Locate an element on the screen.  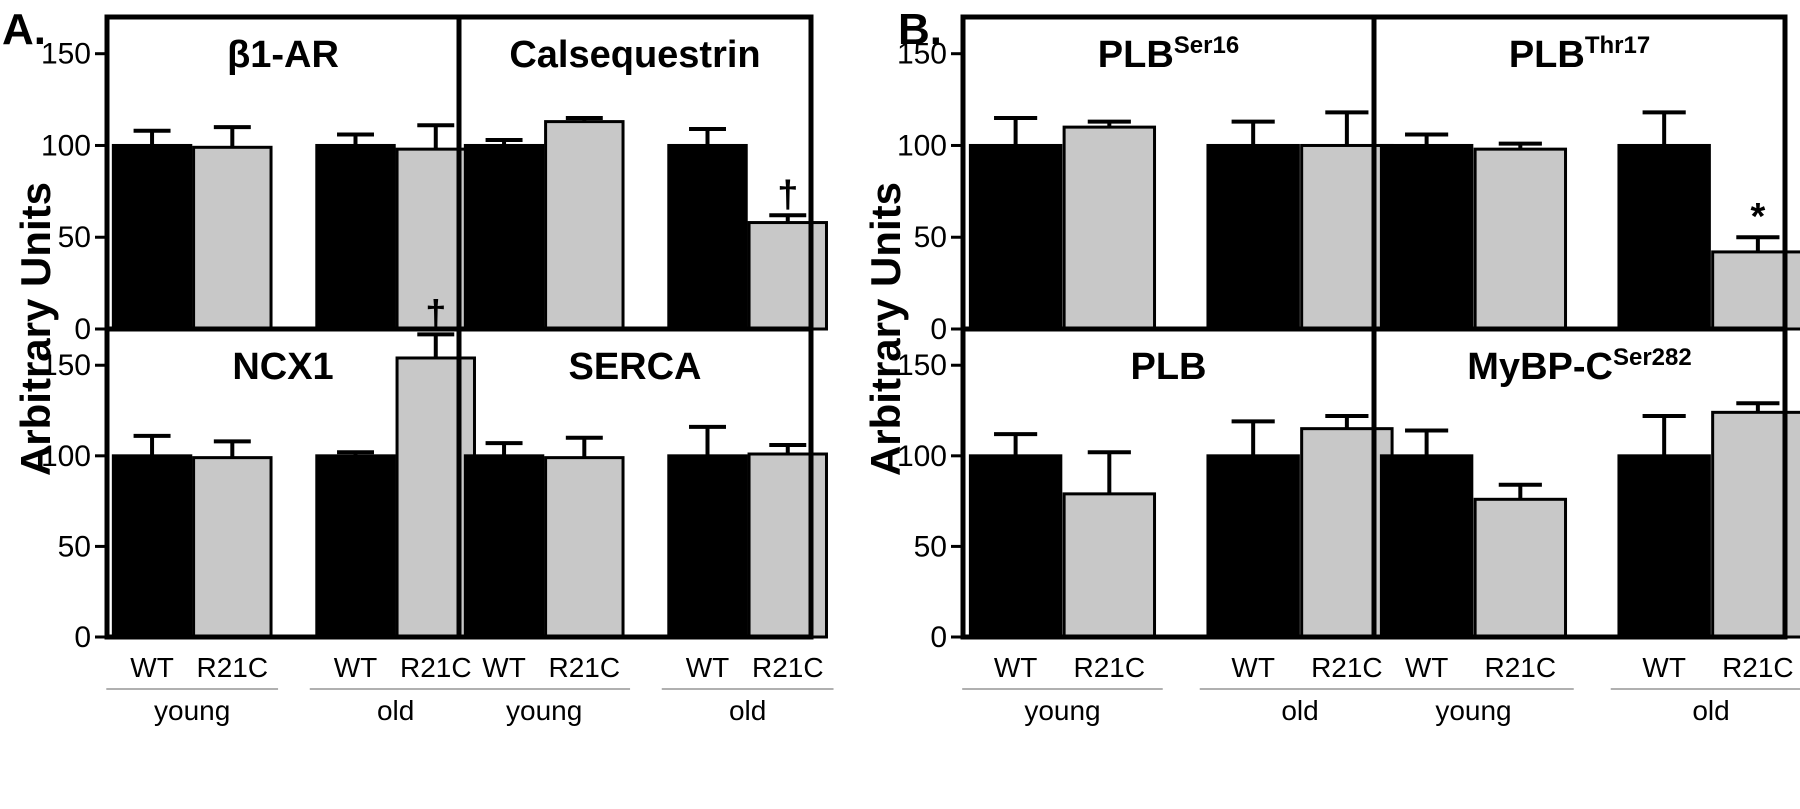
subplot-title: β1-AR is located at coordinates (283, 55).